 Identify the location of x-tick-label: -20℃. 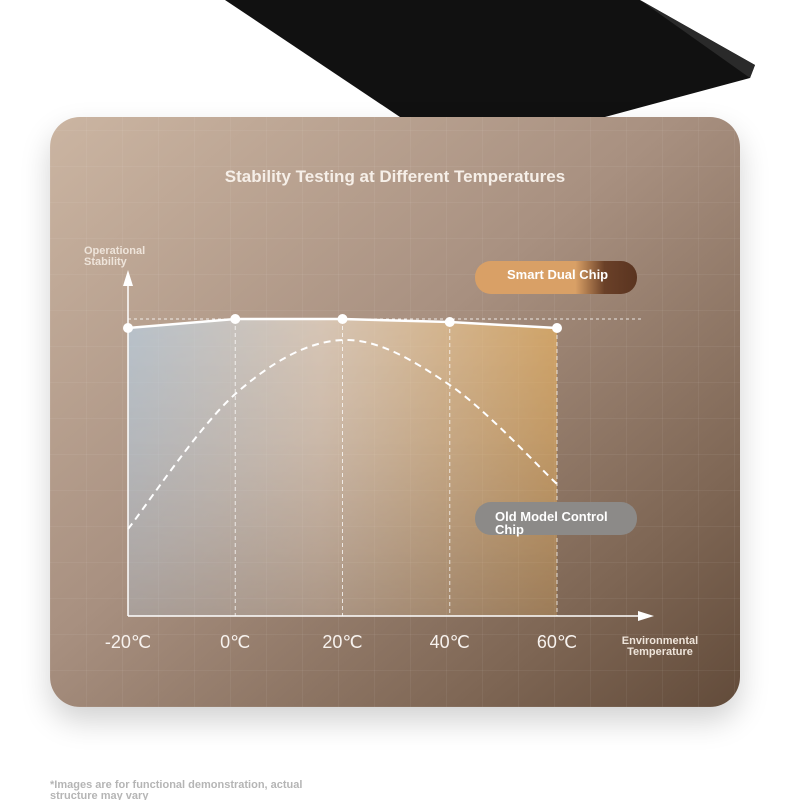
(128, 642).